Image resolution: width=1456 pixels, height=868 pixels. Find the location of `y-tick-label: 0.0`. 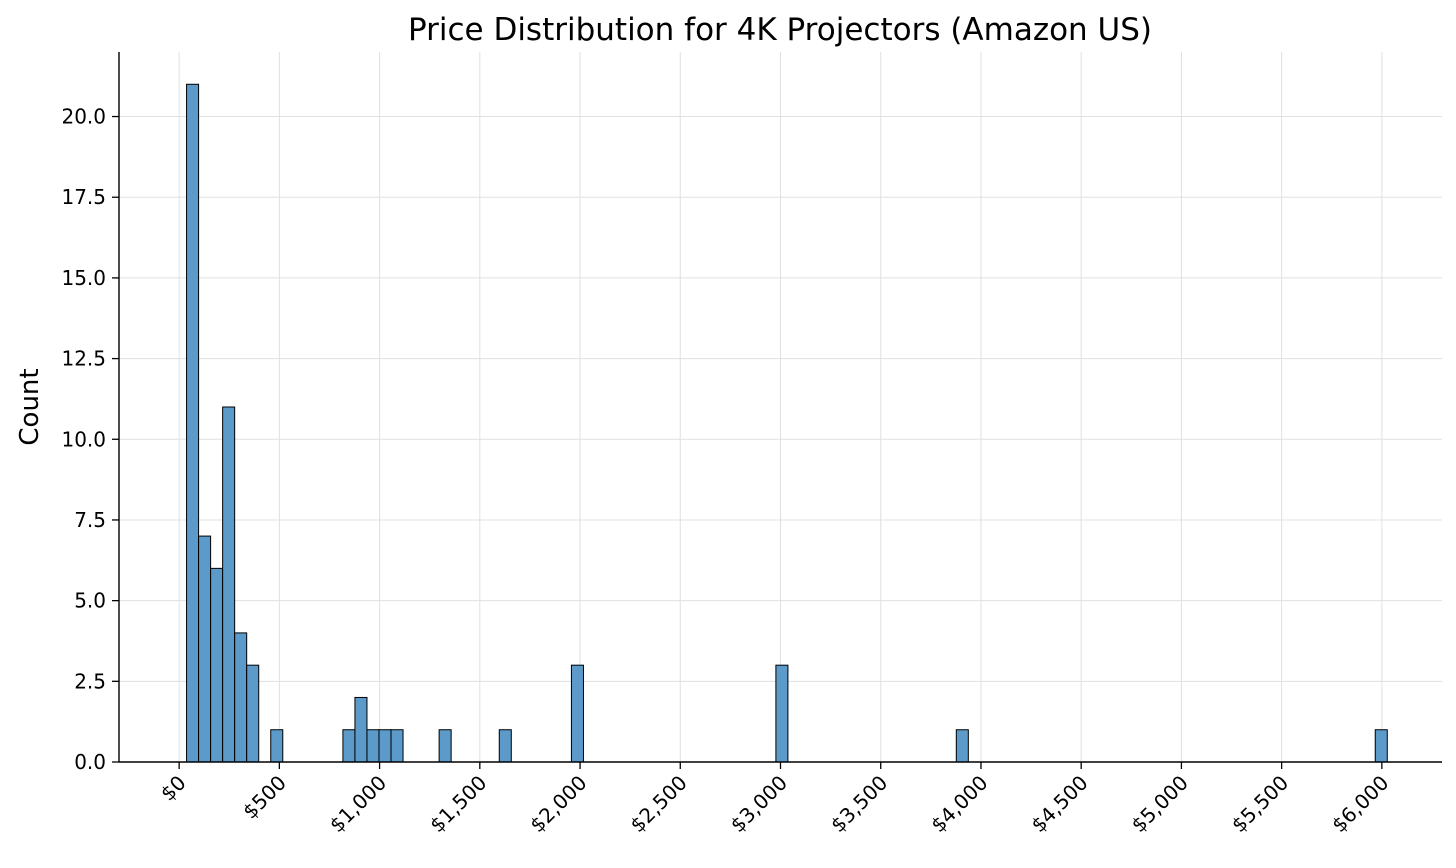

y-tick-label: 0.0 is located at coordinates (90, 762).